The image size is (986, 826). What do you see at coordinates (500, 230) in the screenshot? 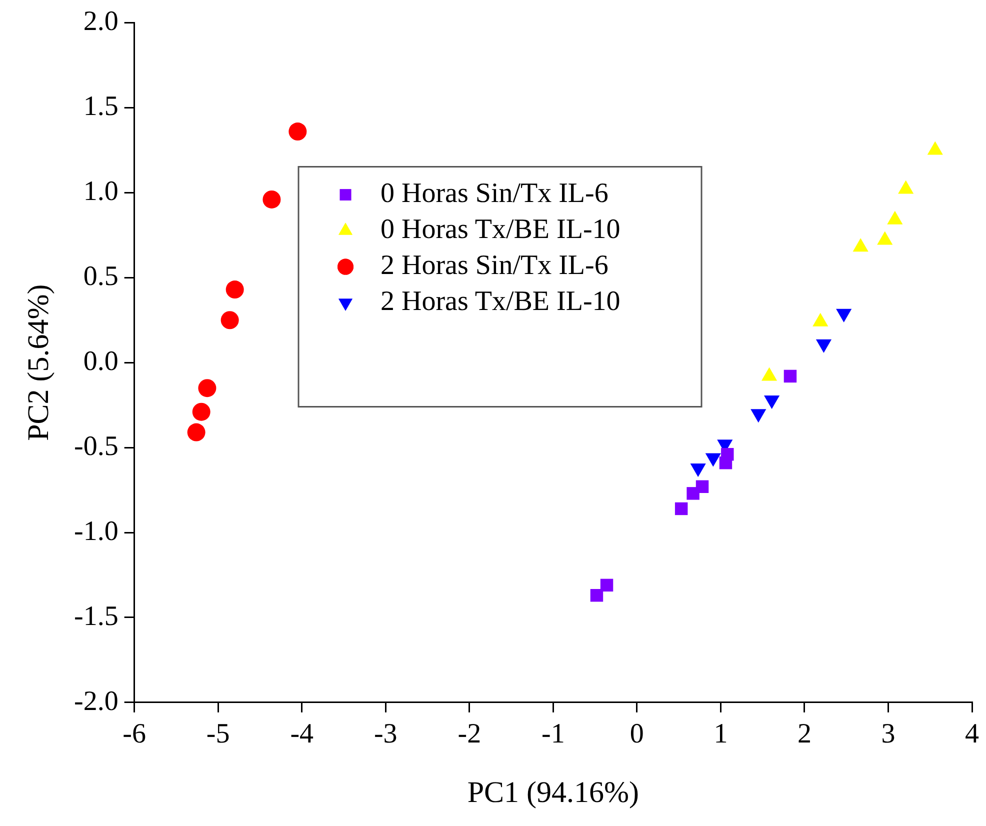
I see `legend-label: 0 Horas Tx/BE IL-10` at bounding box center [500, 230].